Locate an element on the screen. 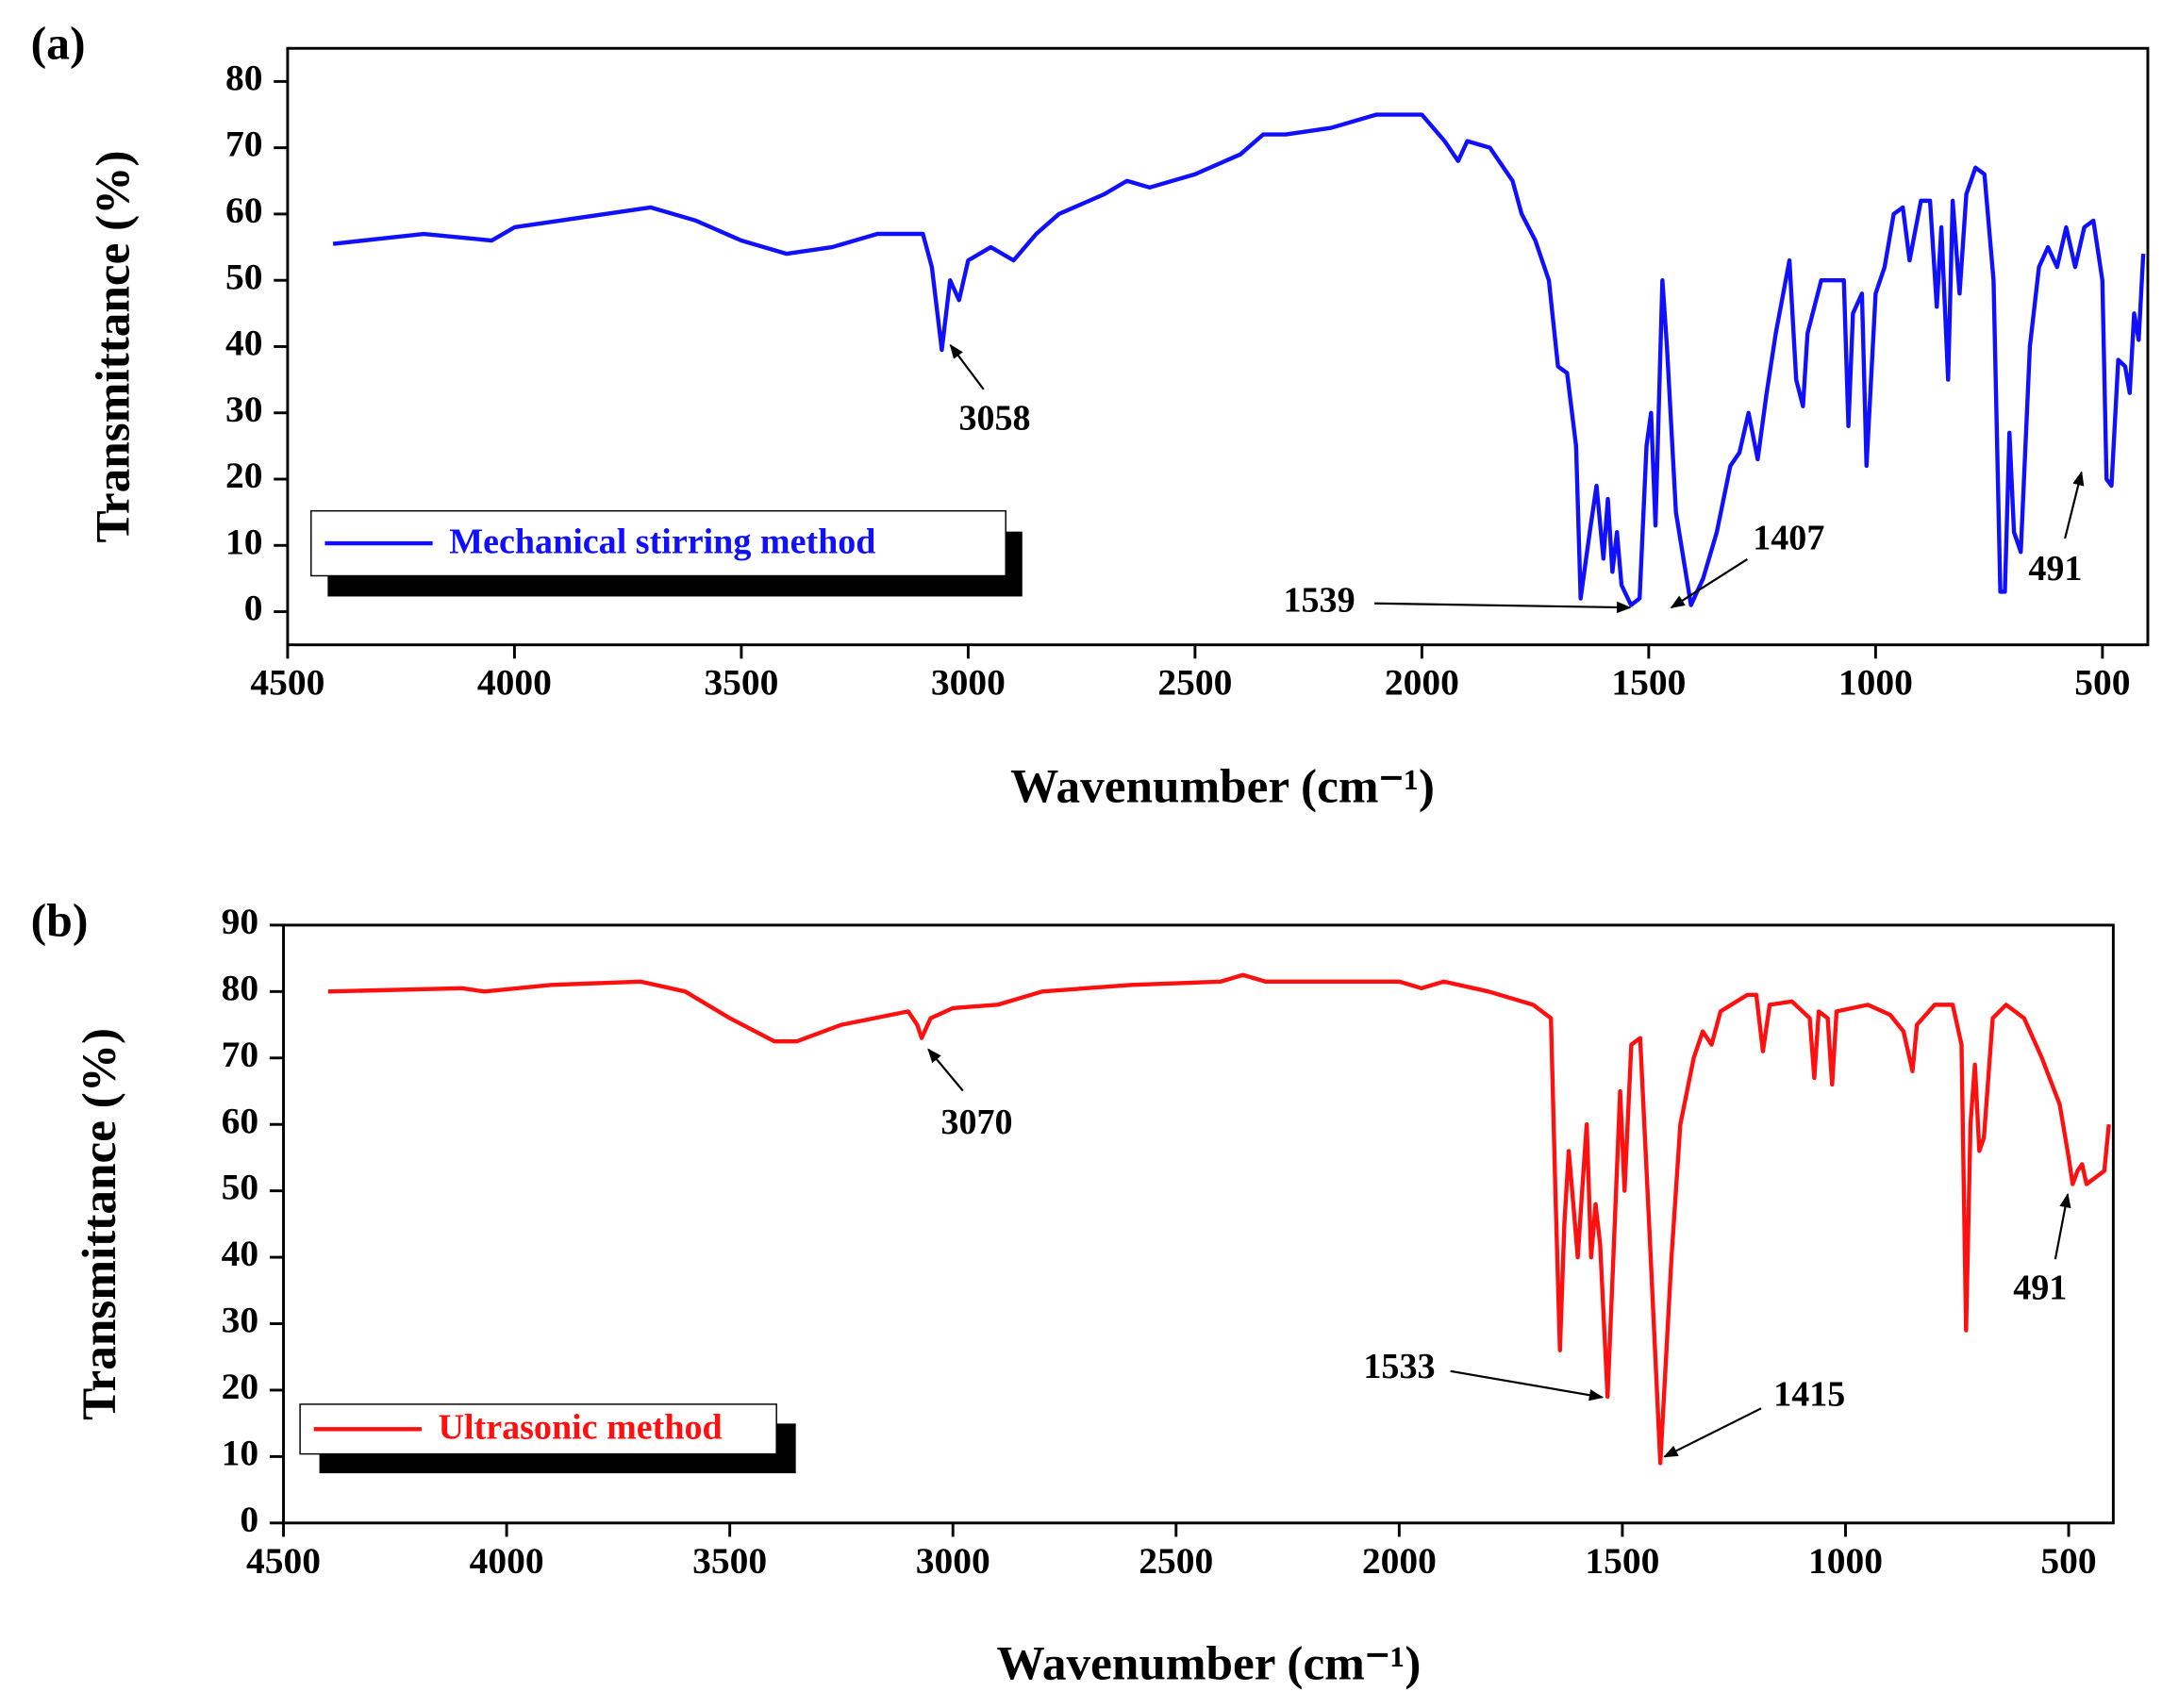 The image size is (2162, 1708). panel-label: (a) is located at coordinates (58, 44).